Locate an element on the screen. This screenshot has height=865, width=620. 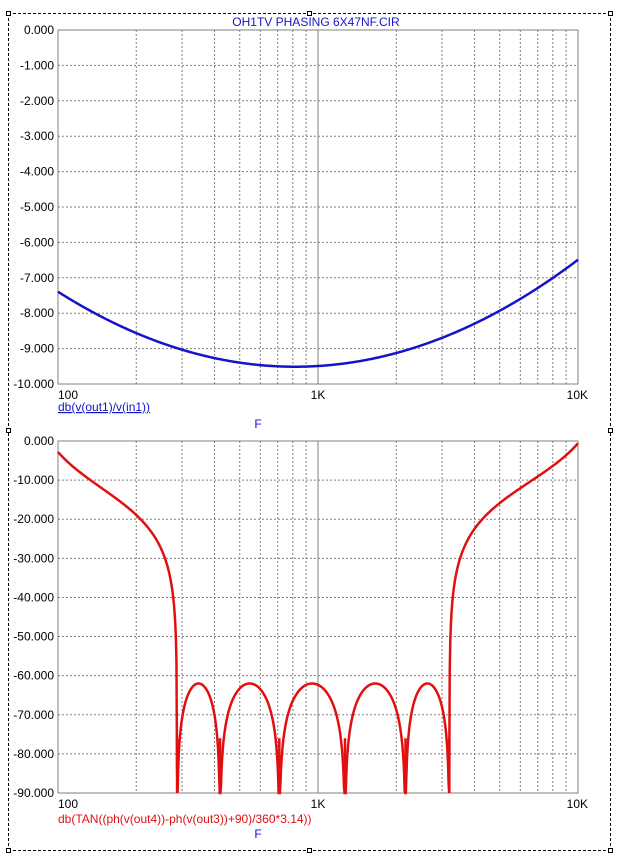
y-tick-label: -6.000 is located at coordinates (37, 242).